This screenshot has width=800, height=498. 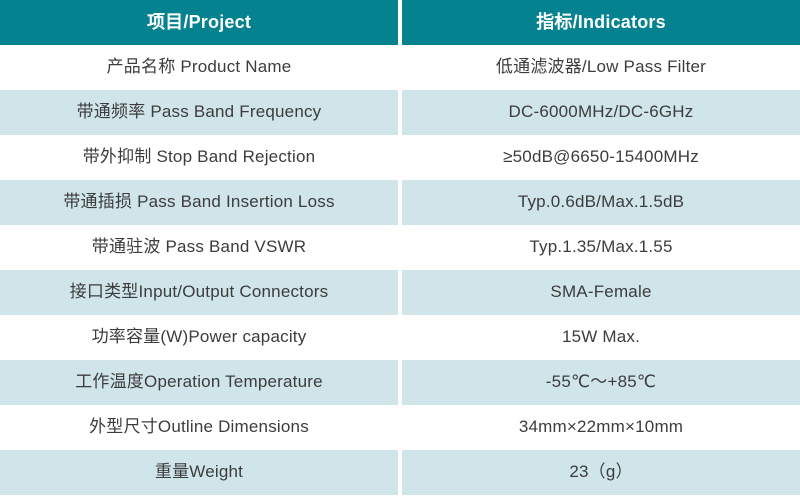 I want to click on spec-label: 产品名称 Product Name, so click(x=199, y=67).